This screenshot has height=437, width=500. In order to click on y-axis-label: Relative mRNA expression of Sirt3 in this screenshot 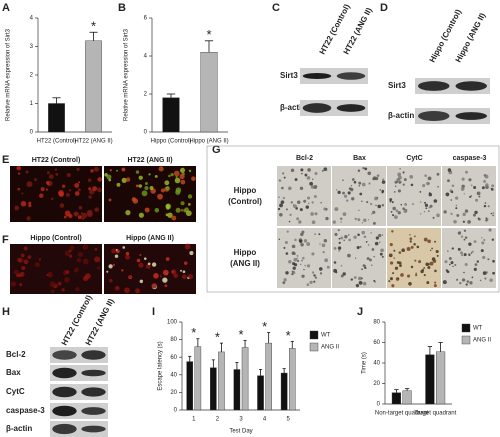, I will do `click(9, 74)`.